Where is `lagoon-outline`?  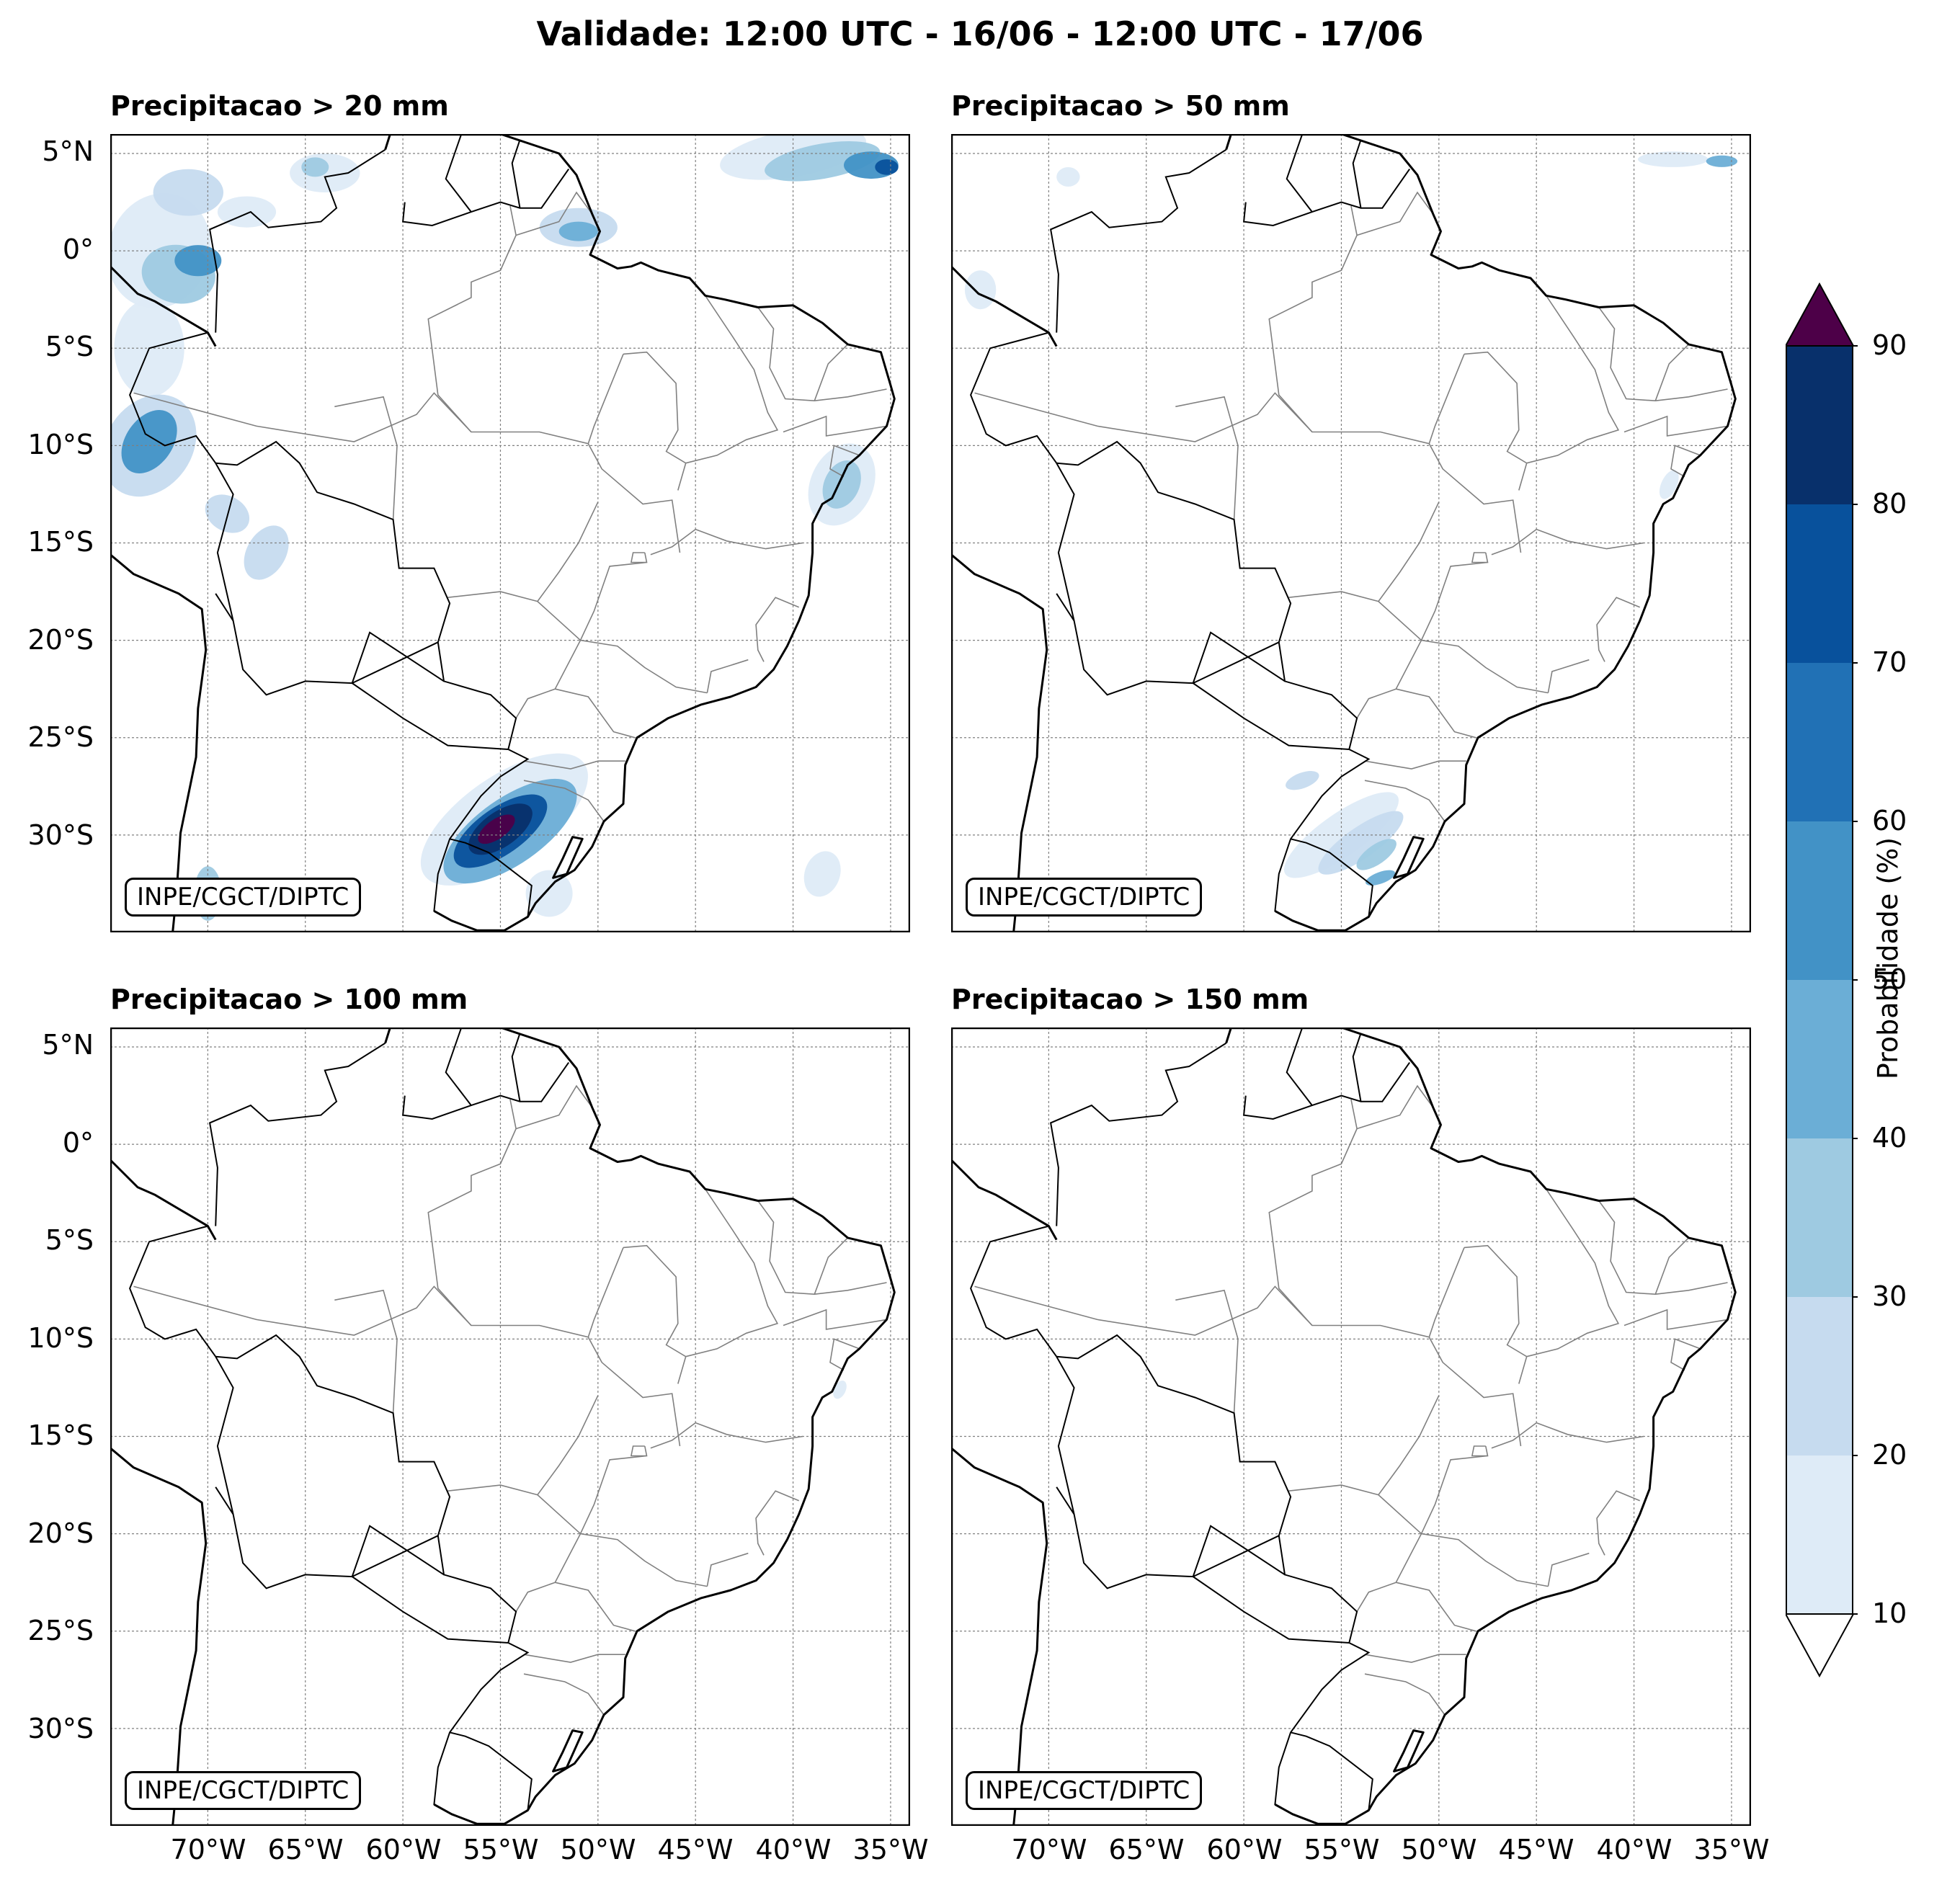
lagoon-outline is located at coordinates (568, 1751).